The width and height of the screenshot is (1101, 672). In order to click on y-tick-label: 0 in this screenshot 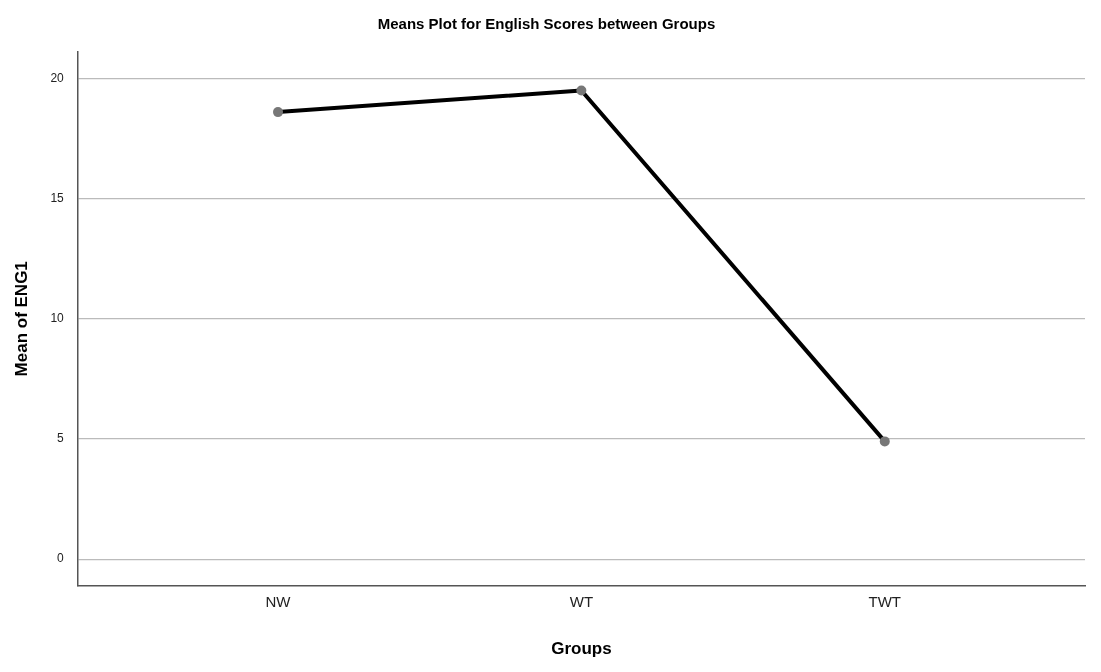, I will do `click(61, 558)`.